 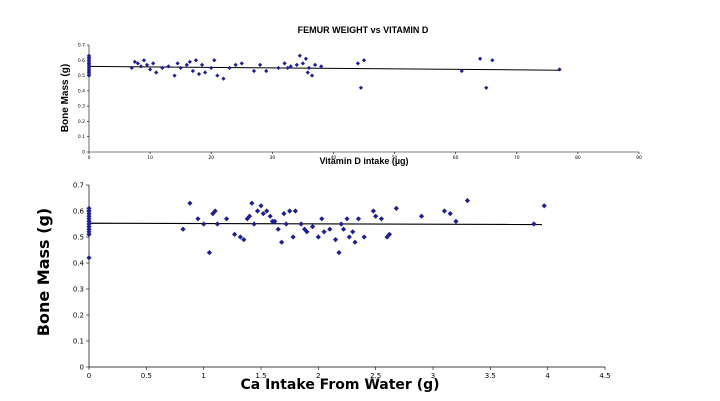 What do you see at coordinates (81, 137) in the screenshot?
I see `chart1-y-tick-label: 0.1` at bounding box center [81, 137].